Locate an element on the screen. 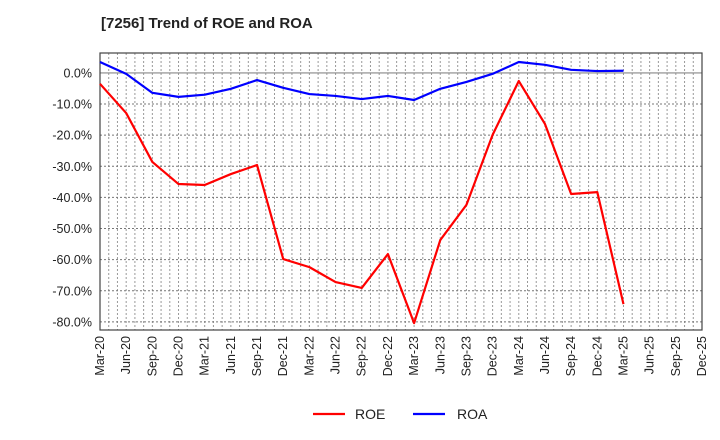  y-tick-label: -30.0% is located at coordinates (72, 167).